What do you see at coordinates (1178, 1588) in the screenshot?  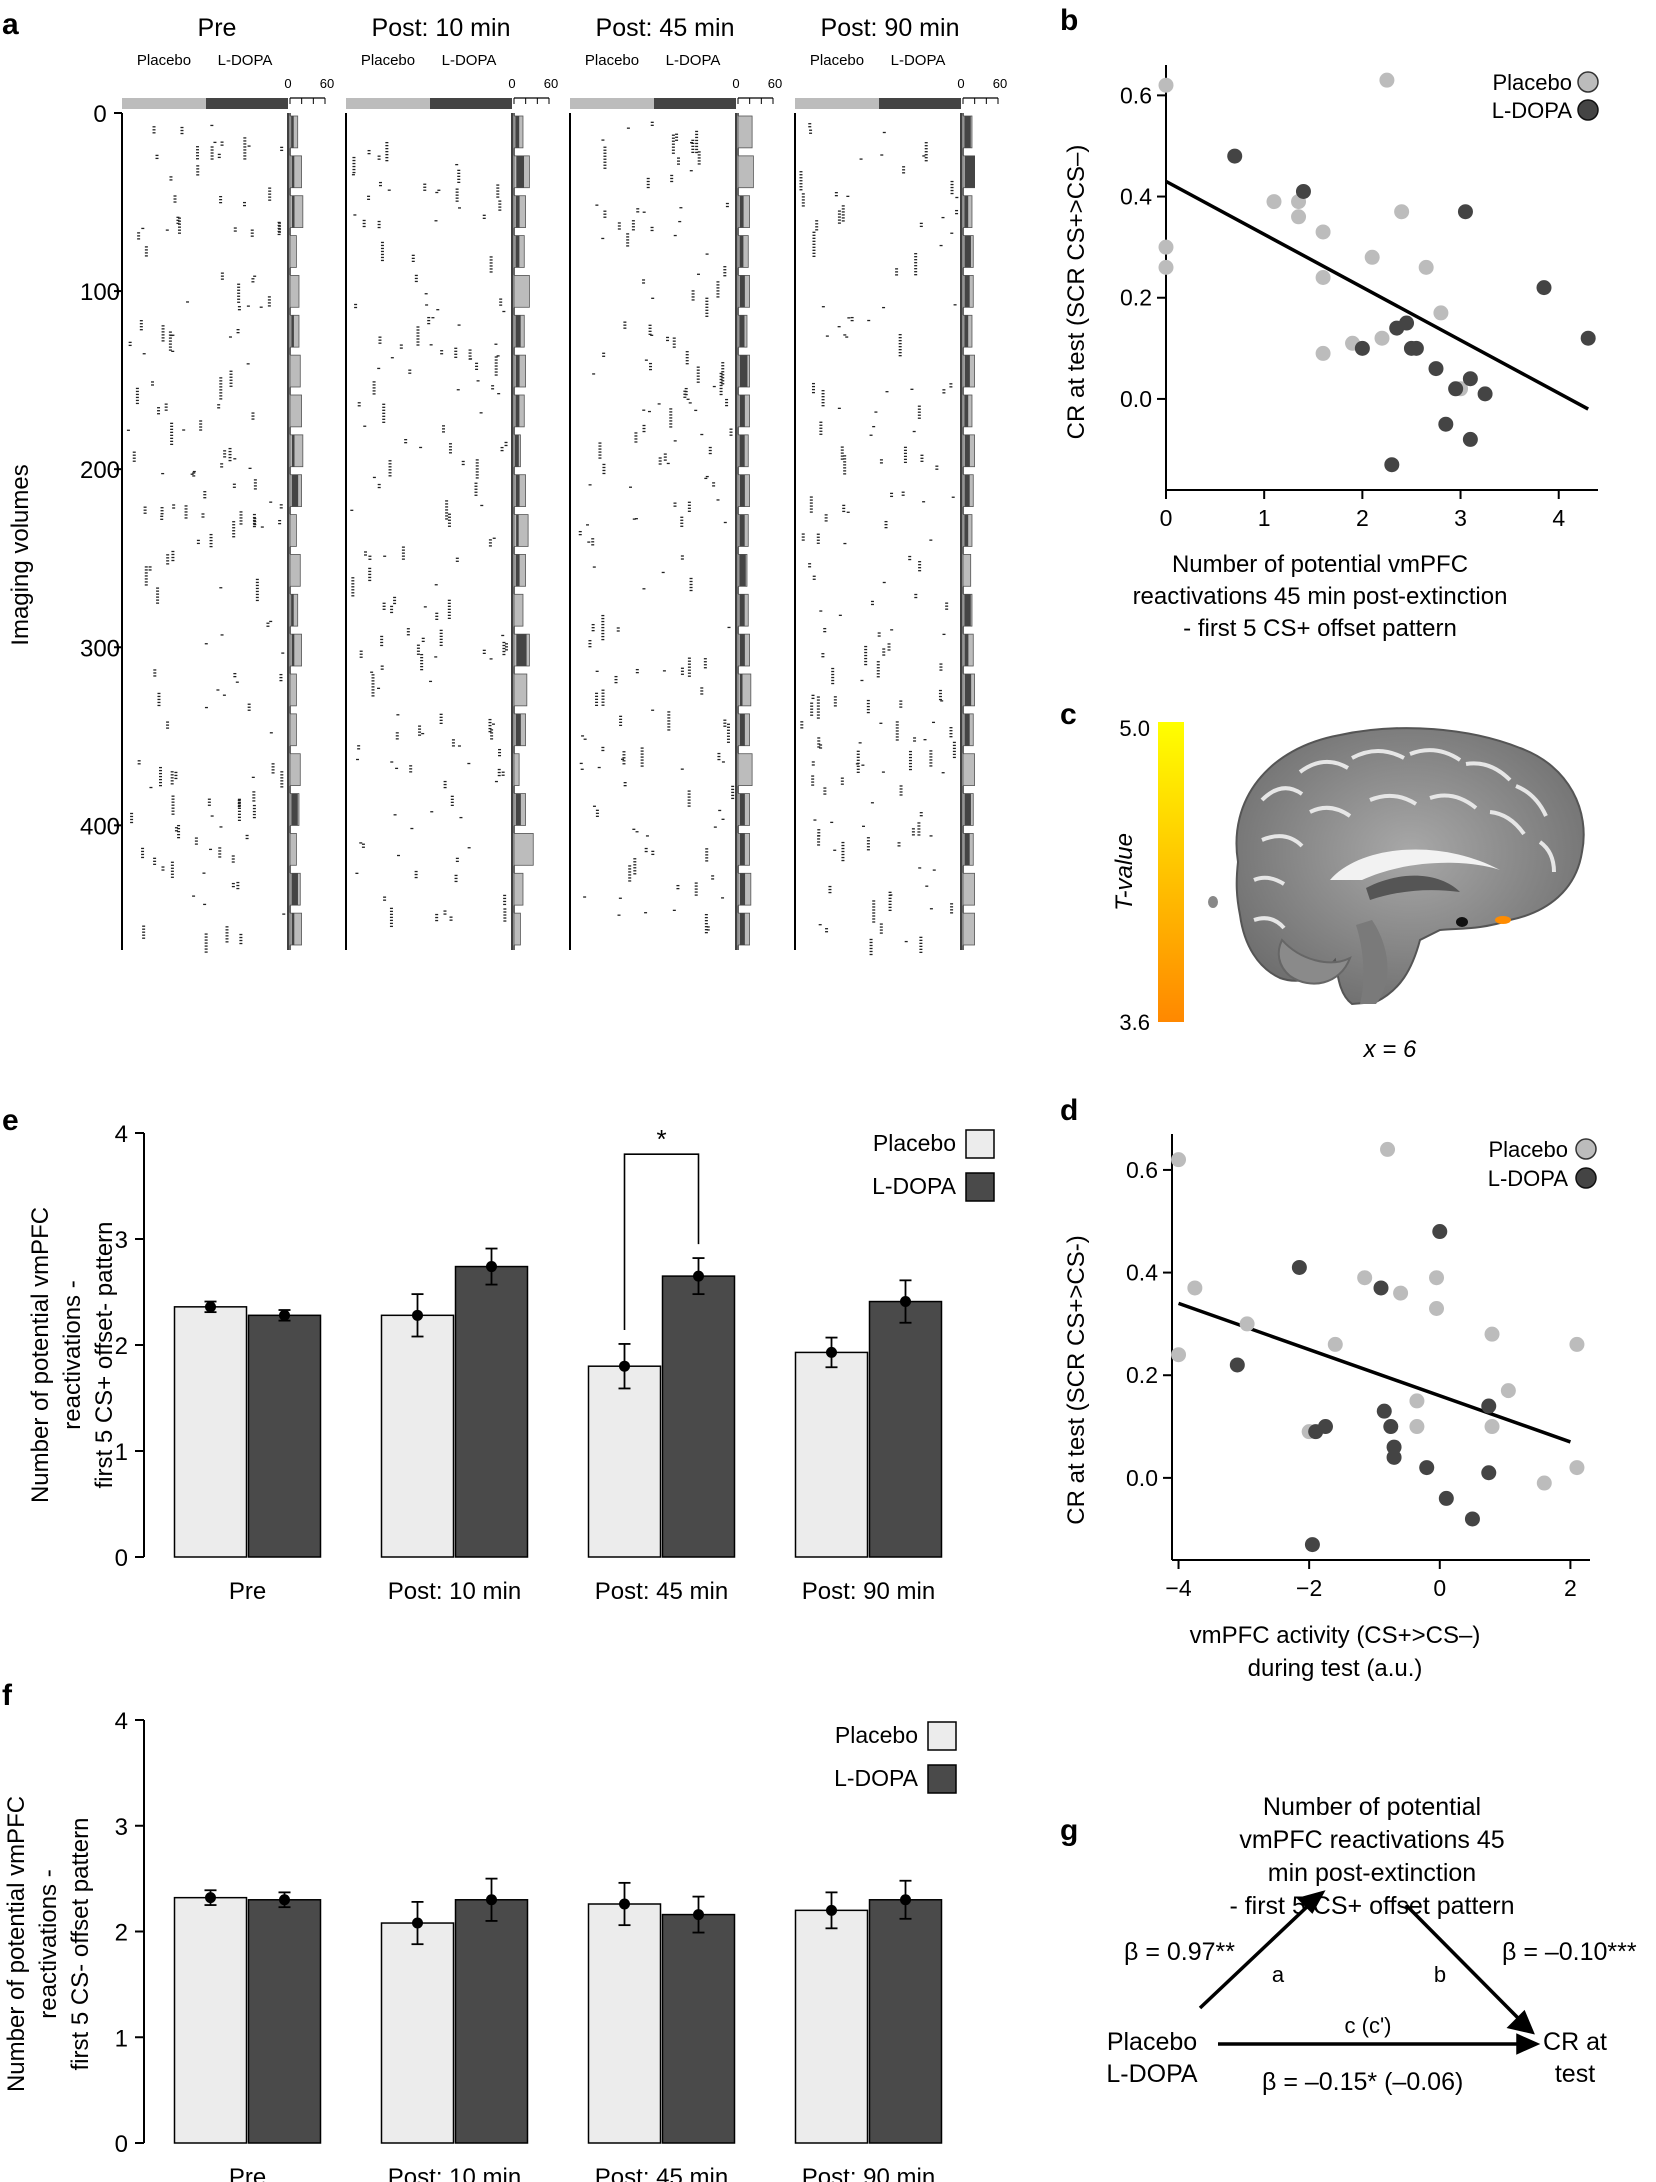 I see `d-xtick-label: −4` at bounding box center [1178, 1588].